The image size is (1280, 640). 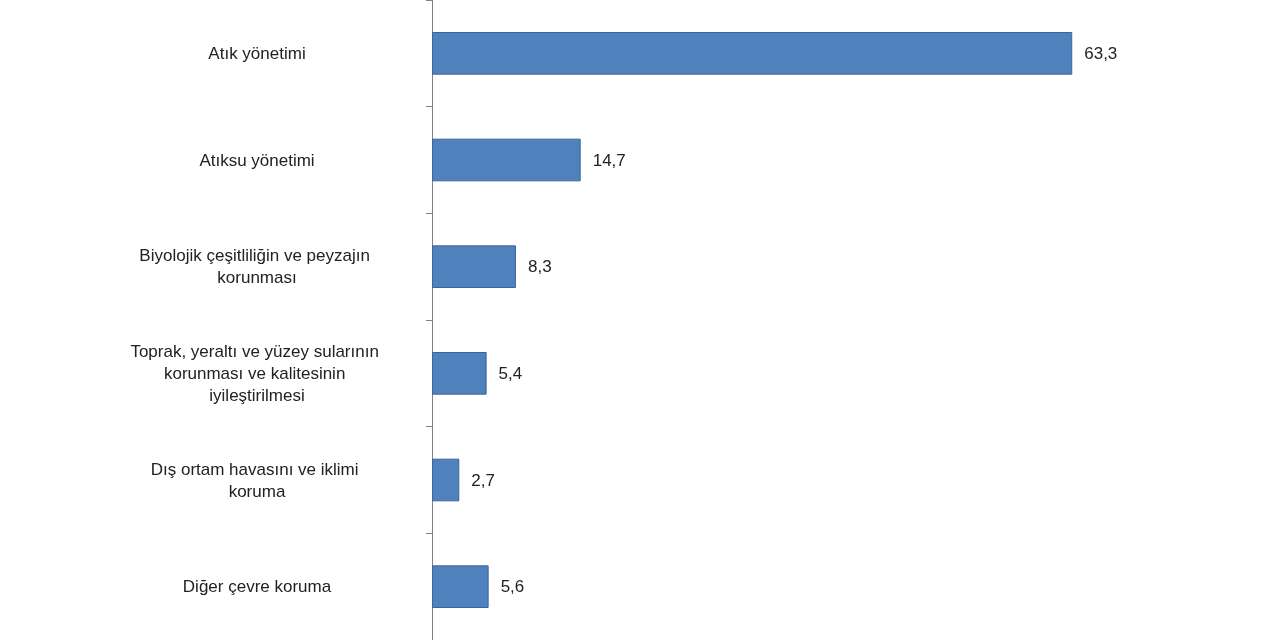 I want to click on y-tick-label: Atık yönetimi, so click(x=257, y=53).